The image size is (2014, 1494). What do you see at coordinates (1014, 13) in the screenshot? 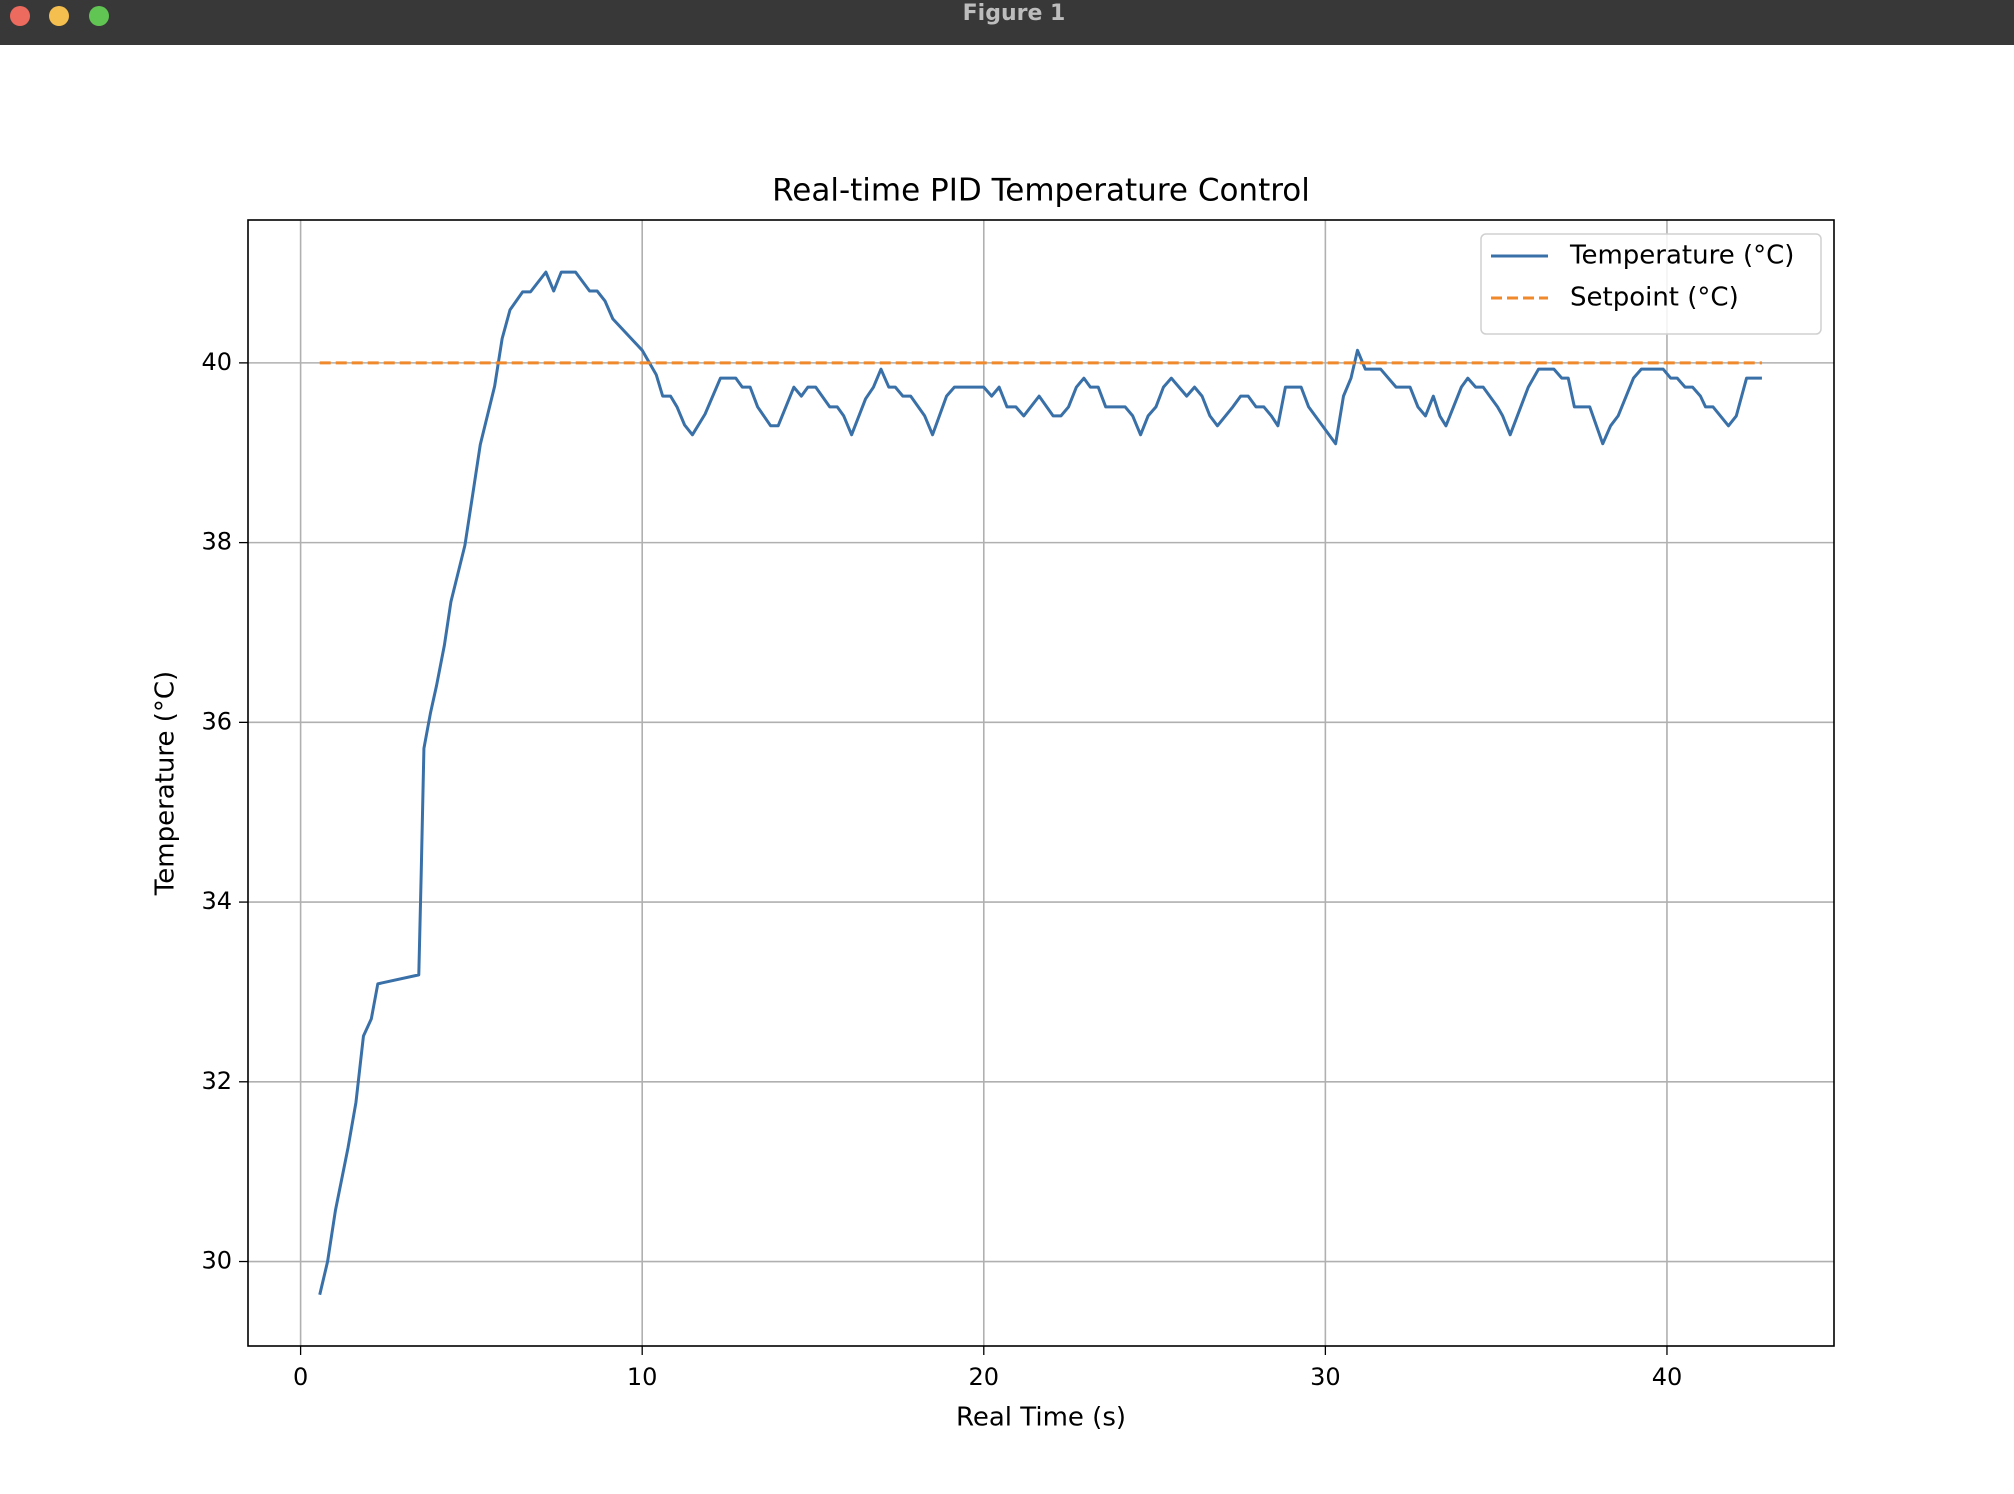
I see `window-title: Figure 1` at bounding box center [1014, 13].